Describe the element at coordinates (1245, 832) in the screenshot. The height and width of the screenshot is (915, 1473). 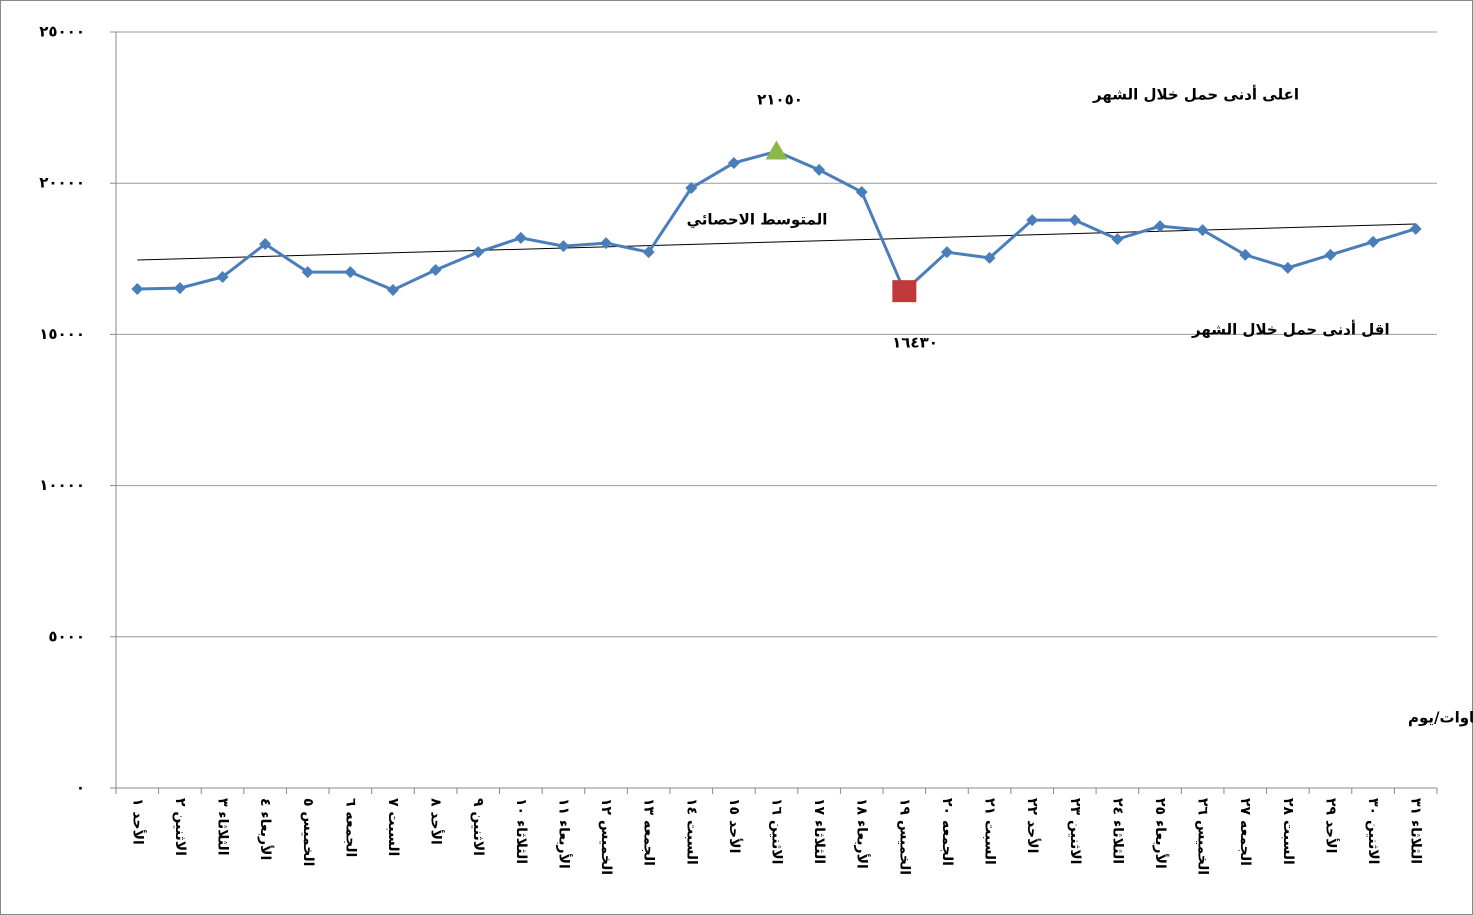
I see `x-tick-label: الجمعه ٢٧` at that location.